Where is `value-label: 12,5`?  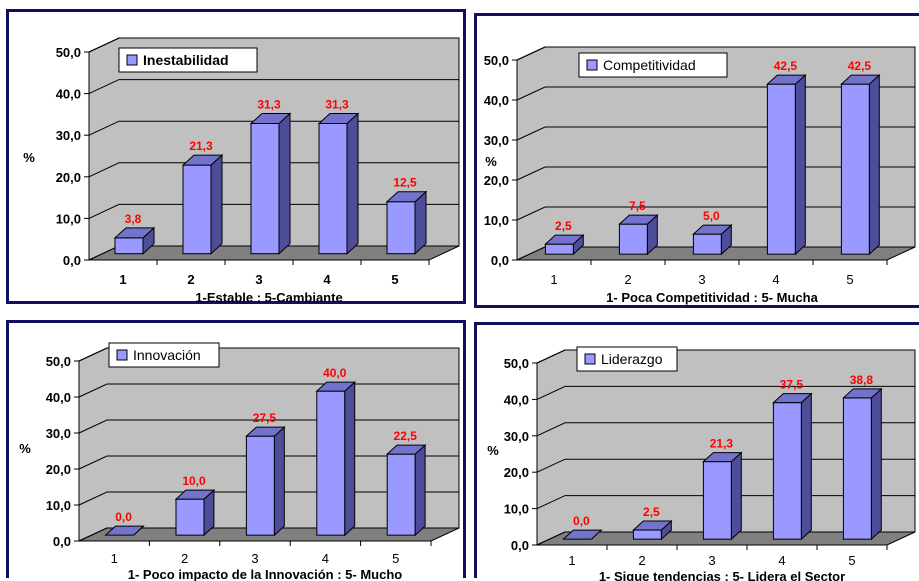
value-label: 12,5 is located at coordinates (405, 183).